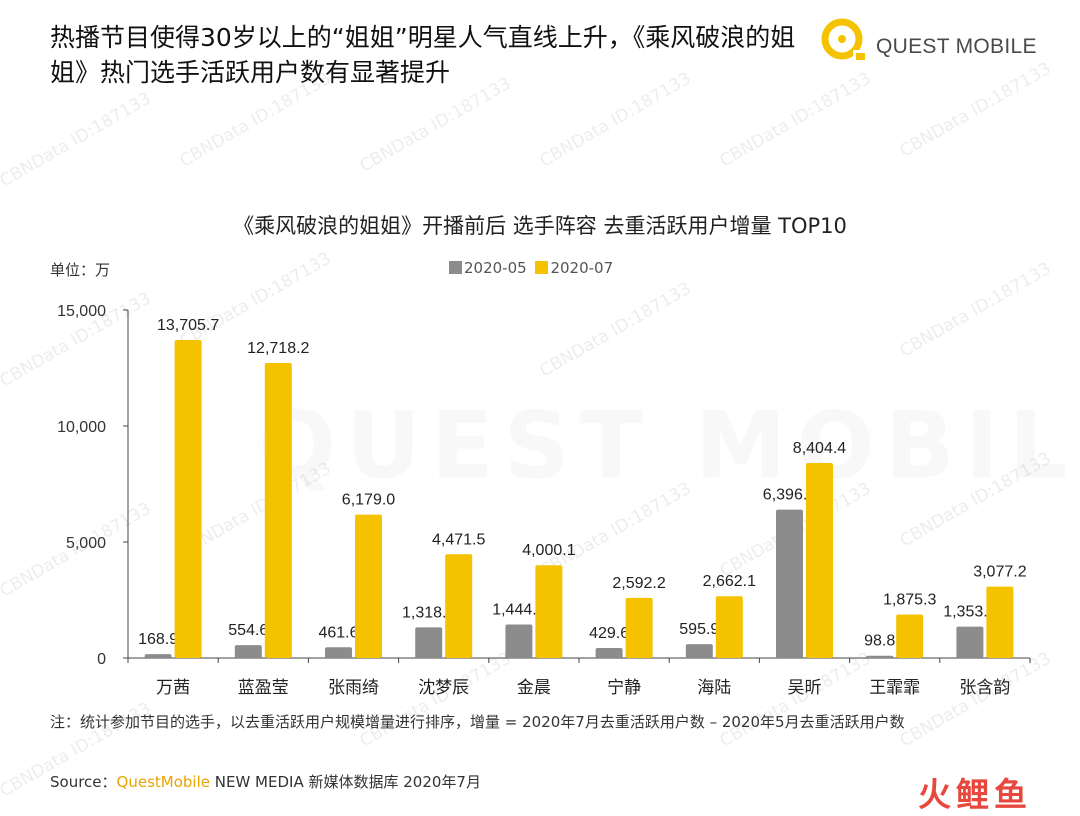  I want to click on questmobile-logo-icon, so click(843, 39).